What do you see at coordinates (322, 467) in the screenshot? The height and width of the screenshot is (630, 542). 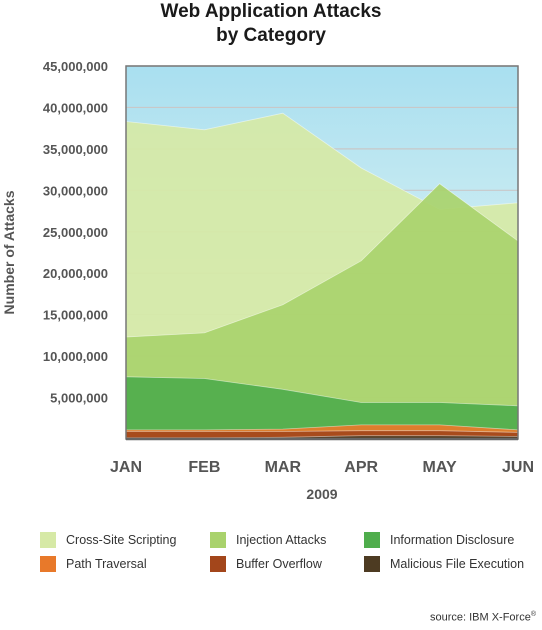 I see `x-tick-labels: JAN FEB MAR APR MAY JUN` at bounding box center [322, 467].